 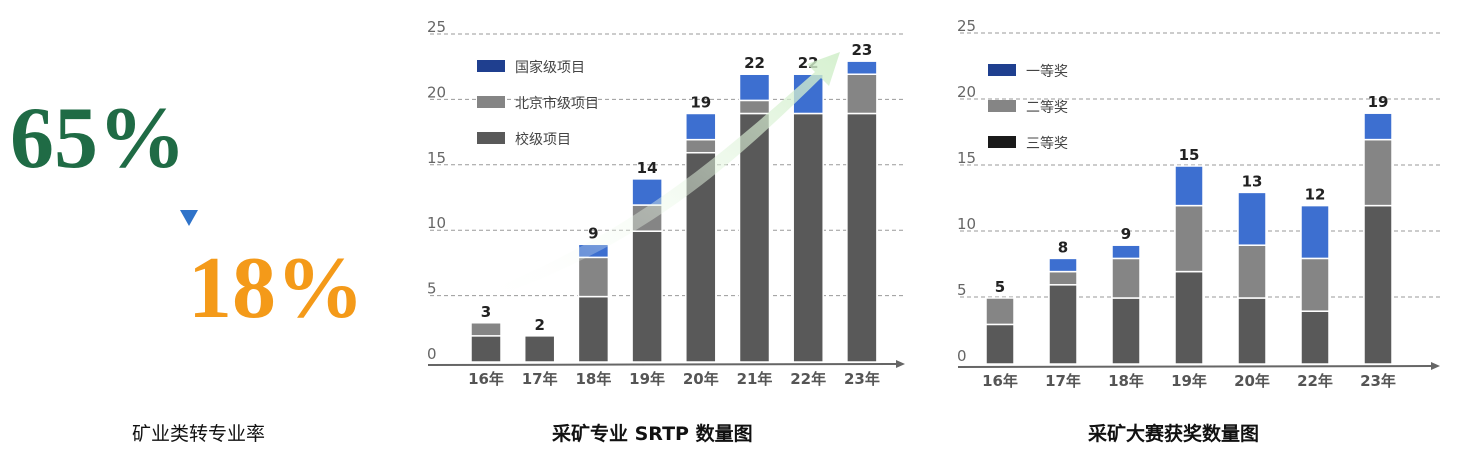 What do you see at coordinates (754, 63) in the screenshot?
I see `bar-total-label: 22` at bounding box center [754, 63].